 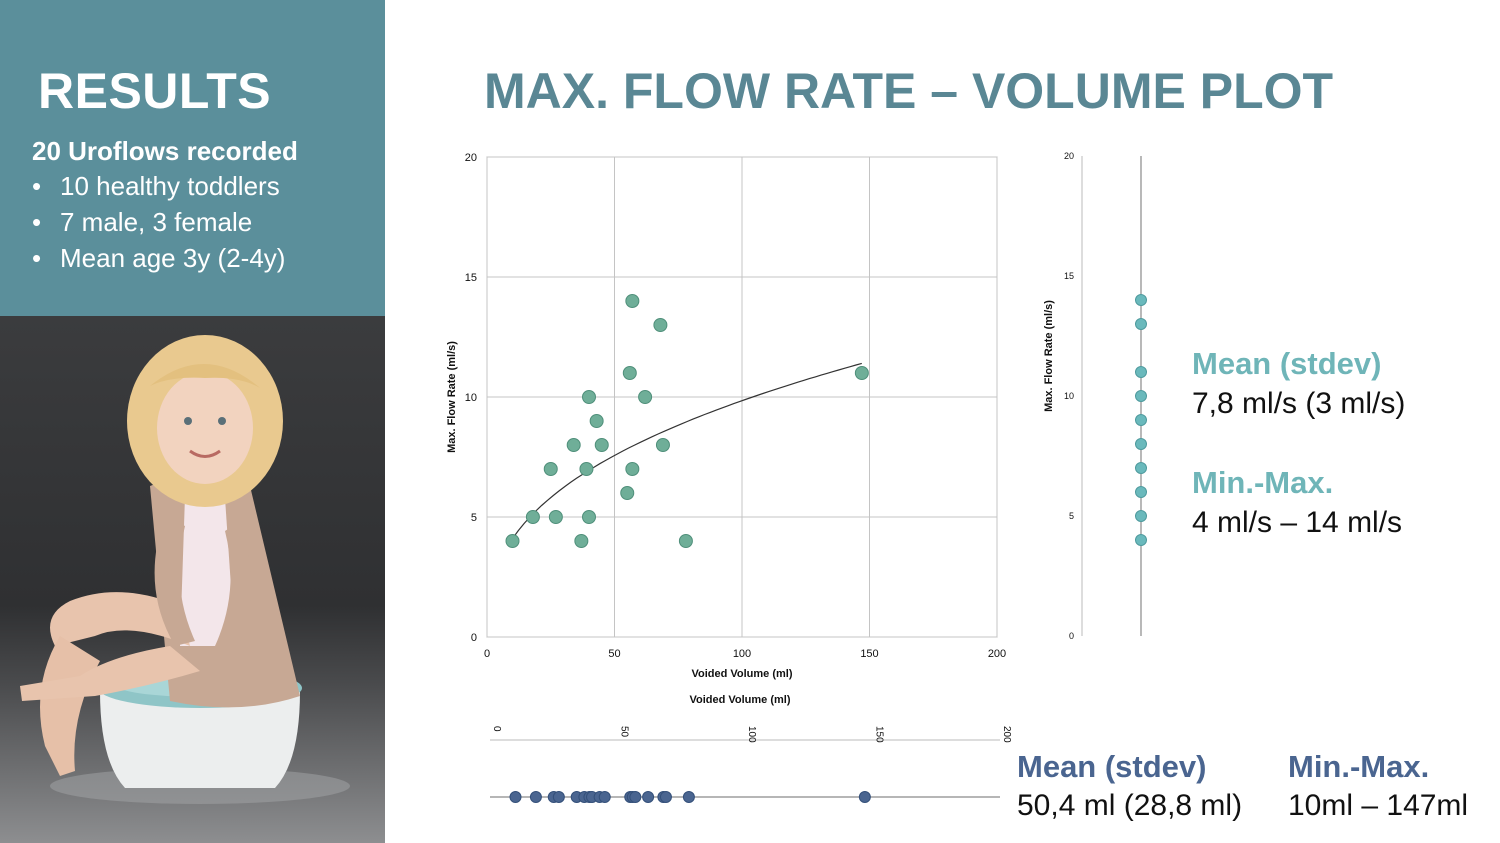 What do you see at coordinates (1359, 766) in the screenshot?
I see `volume-range-label: Min.-Max.` at bounding box center [1359, 766].